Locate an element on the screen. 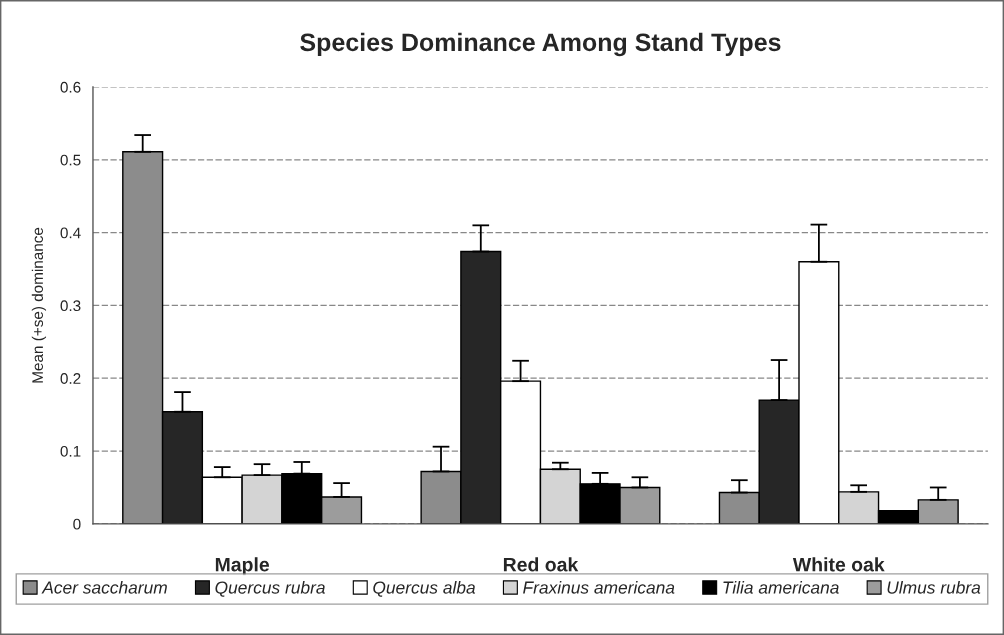 The image size is (1004, 635). legend-label: Fraxinus americana is located at coordinates (599, 587).